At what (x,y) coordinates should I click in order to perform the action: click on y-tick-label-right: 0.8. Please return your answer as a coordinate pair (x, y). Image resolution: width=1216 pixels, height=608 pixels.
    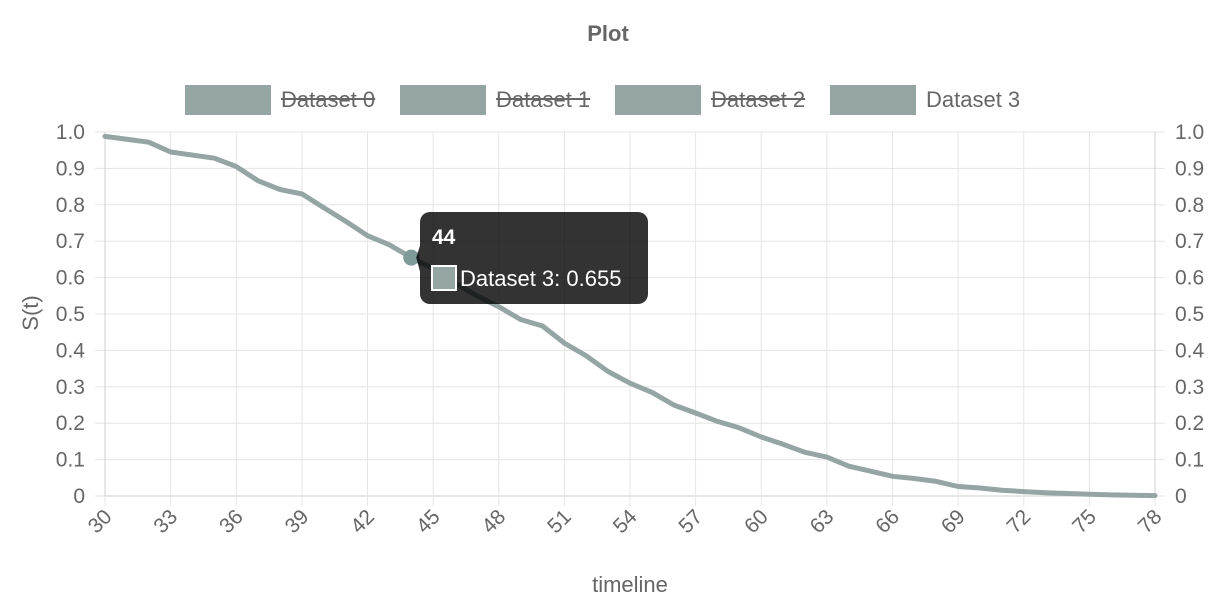
    Looking at the image, I should click on (1189, 205).